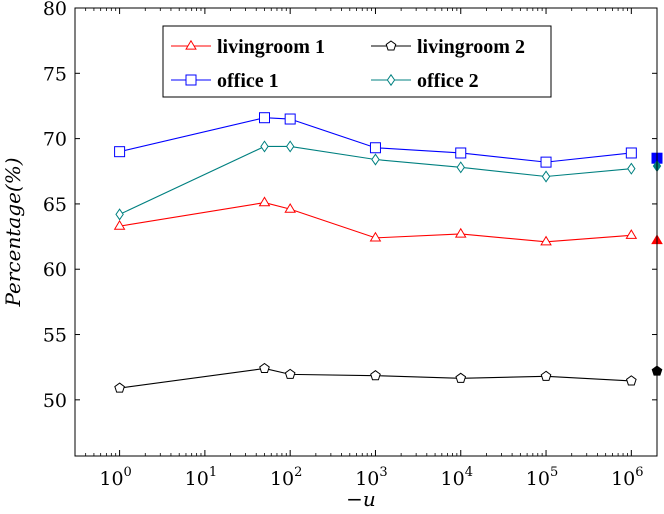  I want to click on legend-item: office 1, so click(225, 81).